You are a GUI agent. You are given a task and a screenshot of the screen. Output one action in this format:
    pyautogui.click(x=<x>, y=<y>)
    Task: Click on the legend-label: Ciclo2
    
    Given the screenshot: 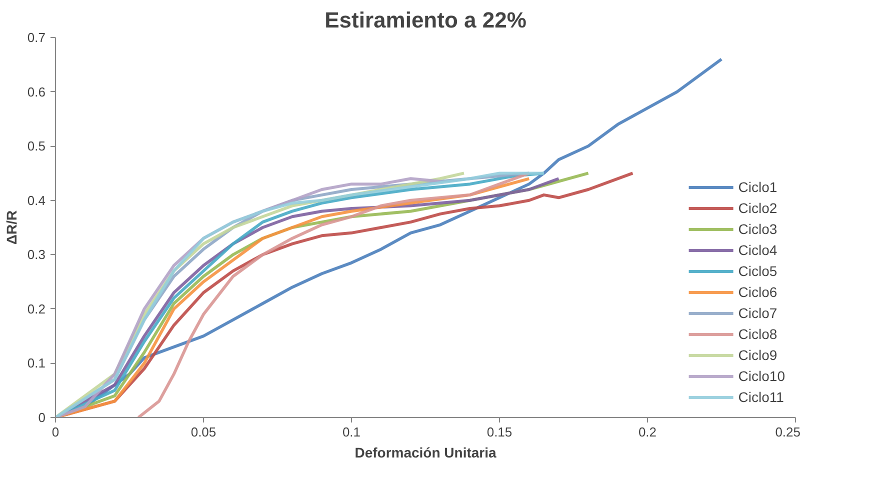 What is the action you would take?
    pyautogui.click(x=758, y=208)
    